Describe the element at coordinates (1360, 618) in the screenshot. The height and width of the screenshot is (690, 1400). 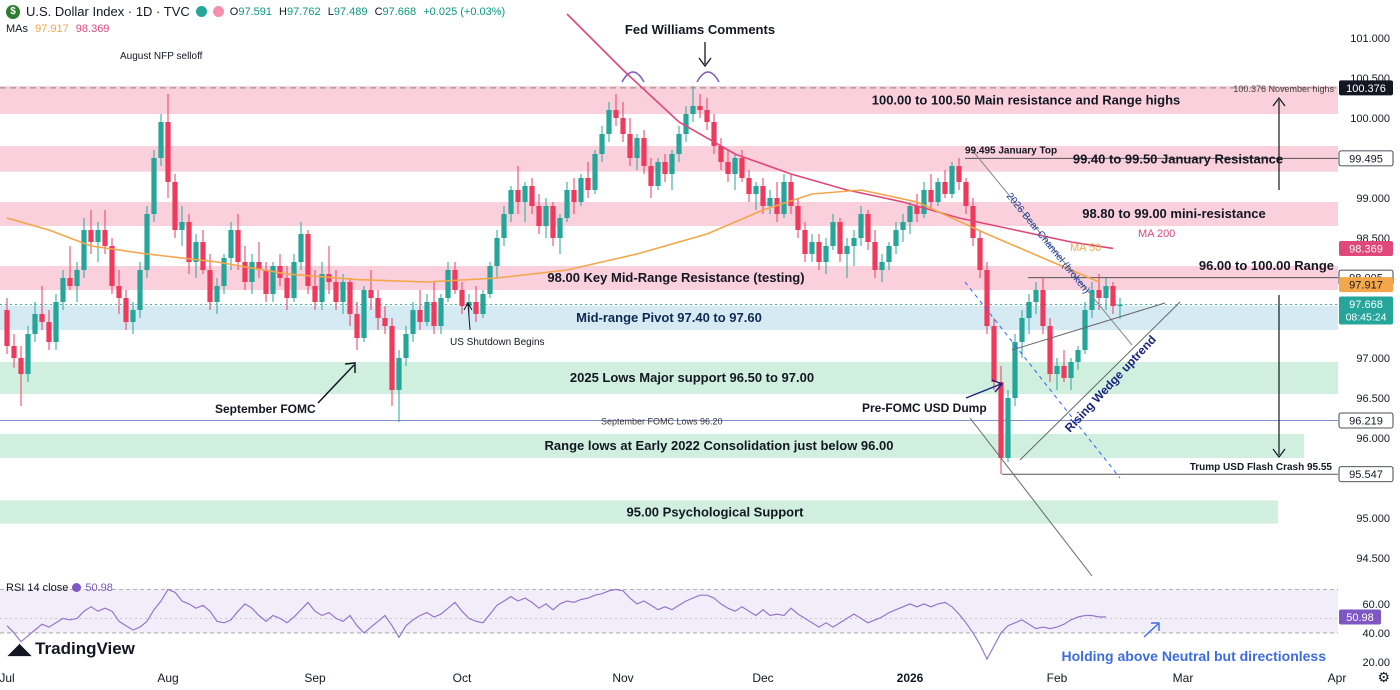
I see `rsi-value-badge-label: 50.98` at that location.